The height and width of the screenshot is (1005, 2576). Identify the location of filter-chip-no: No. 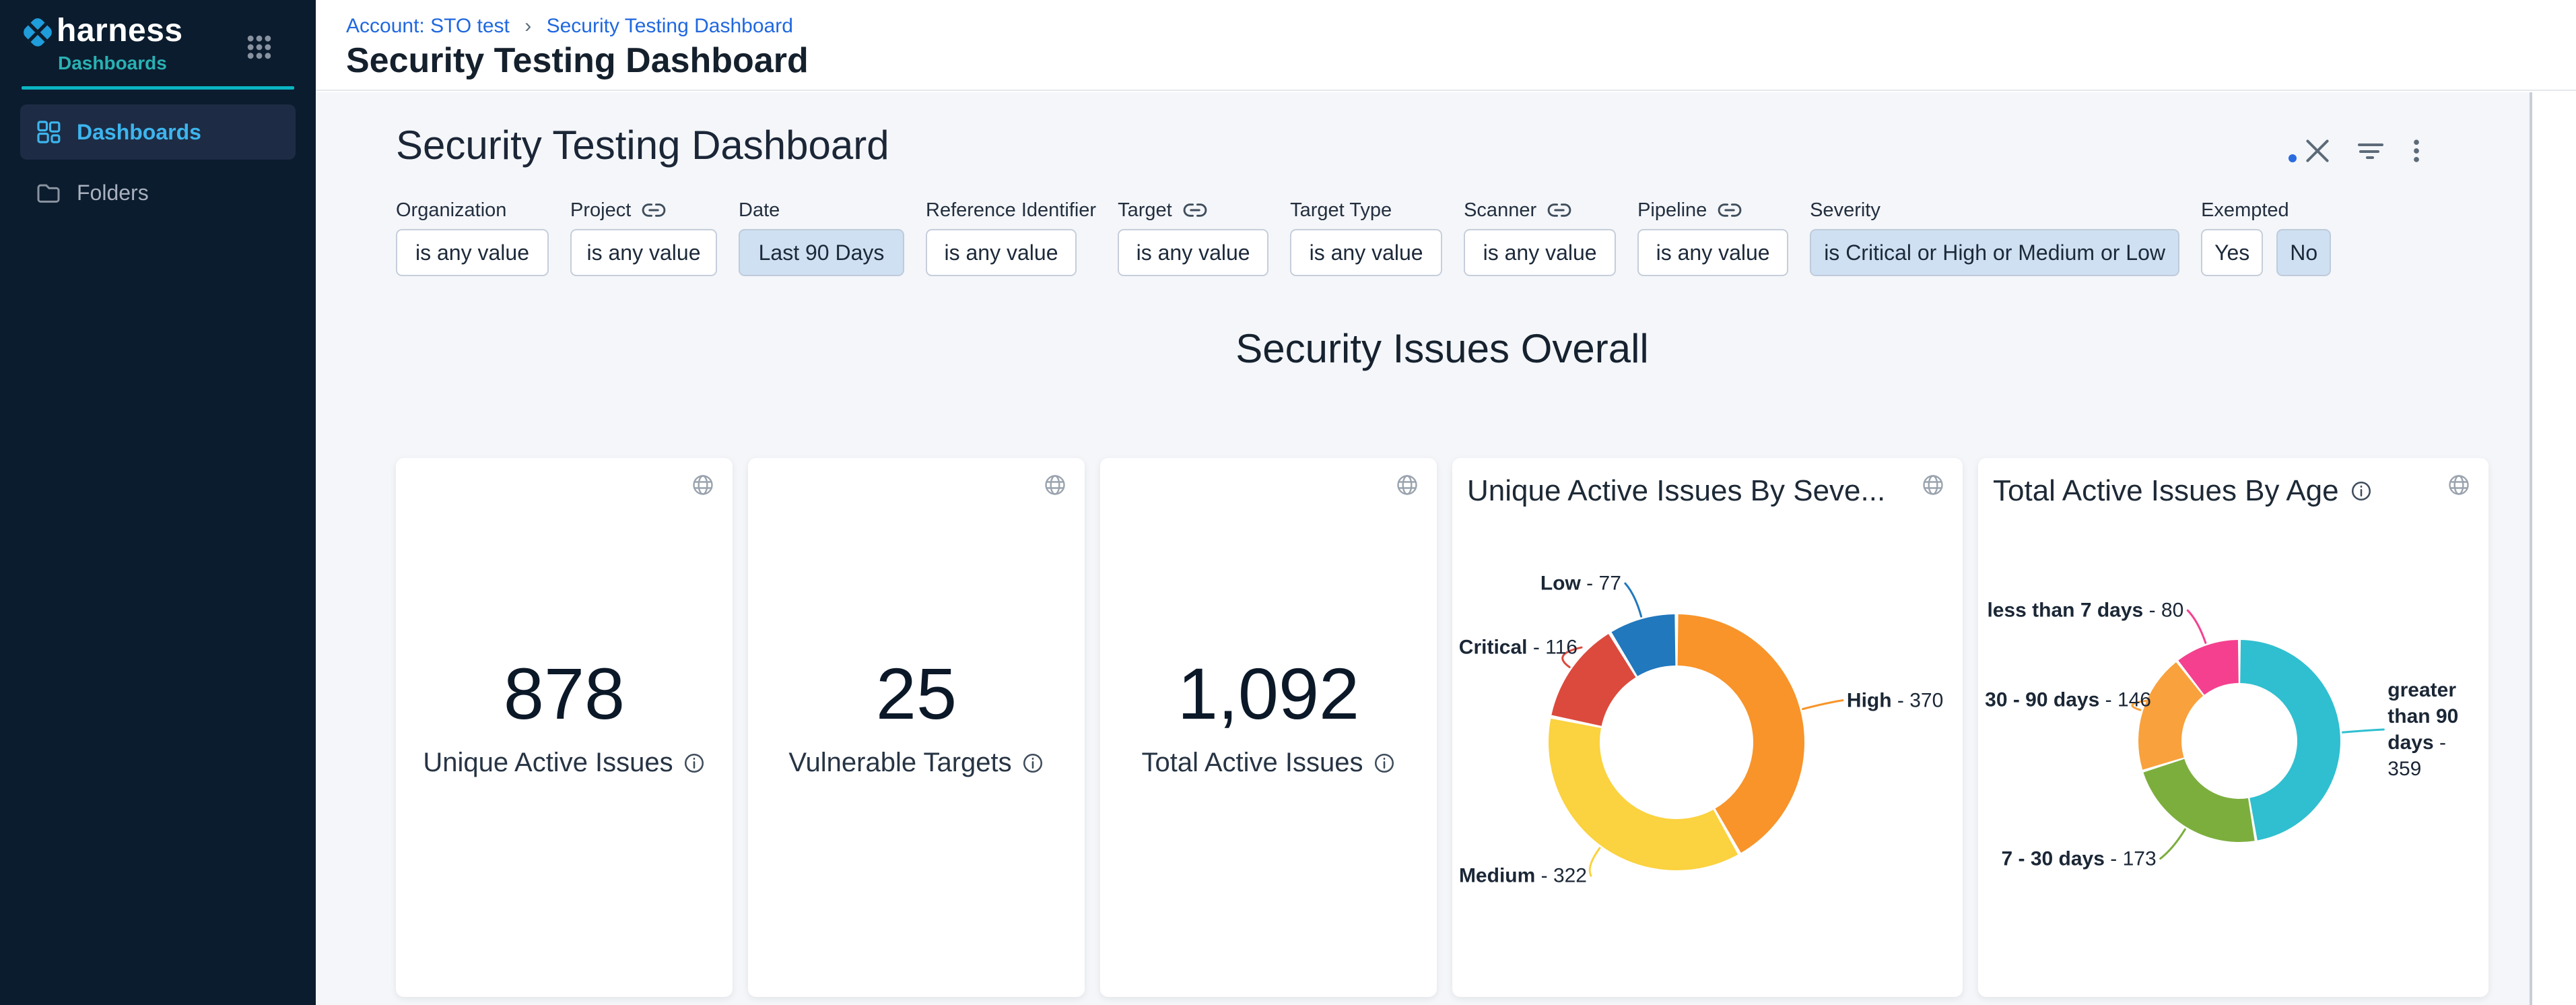
(2304, 252).